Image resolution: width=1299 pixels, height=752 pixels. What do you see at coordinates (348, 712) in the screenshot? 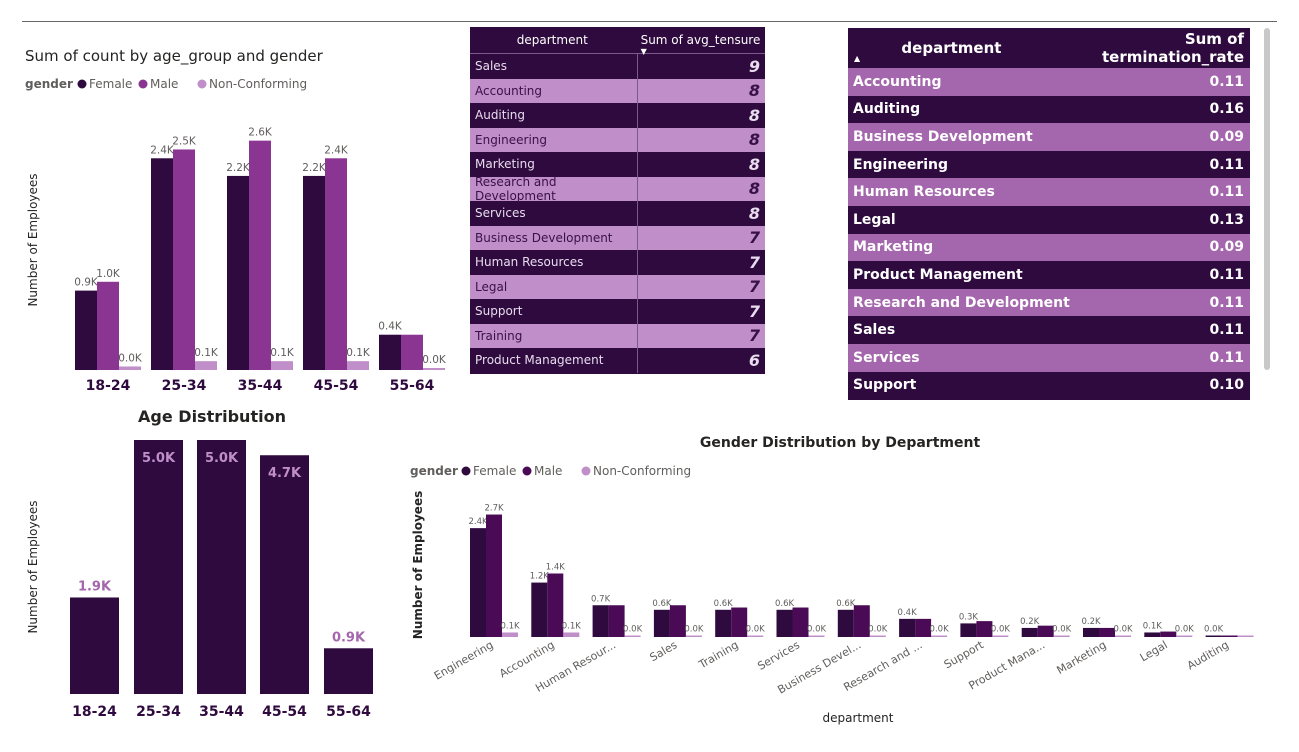
I see `x-tick-label: 55-64` at bounding box center [348, 712].